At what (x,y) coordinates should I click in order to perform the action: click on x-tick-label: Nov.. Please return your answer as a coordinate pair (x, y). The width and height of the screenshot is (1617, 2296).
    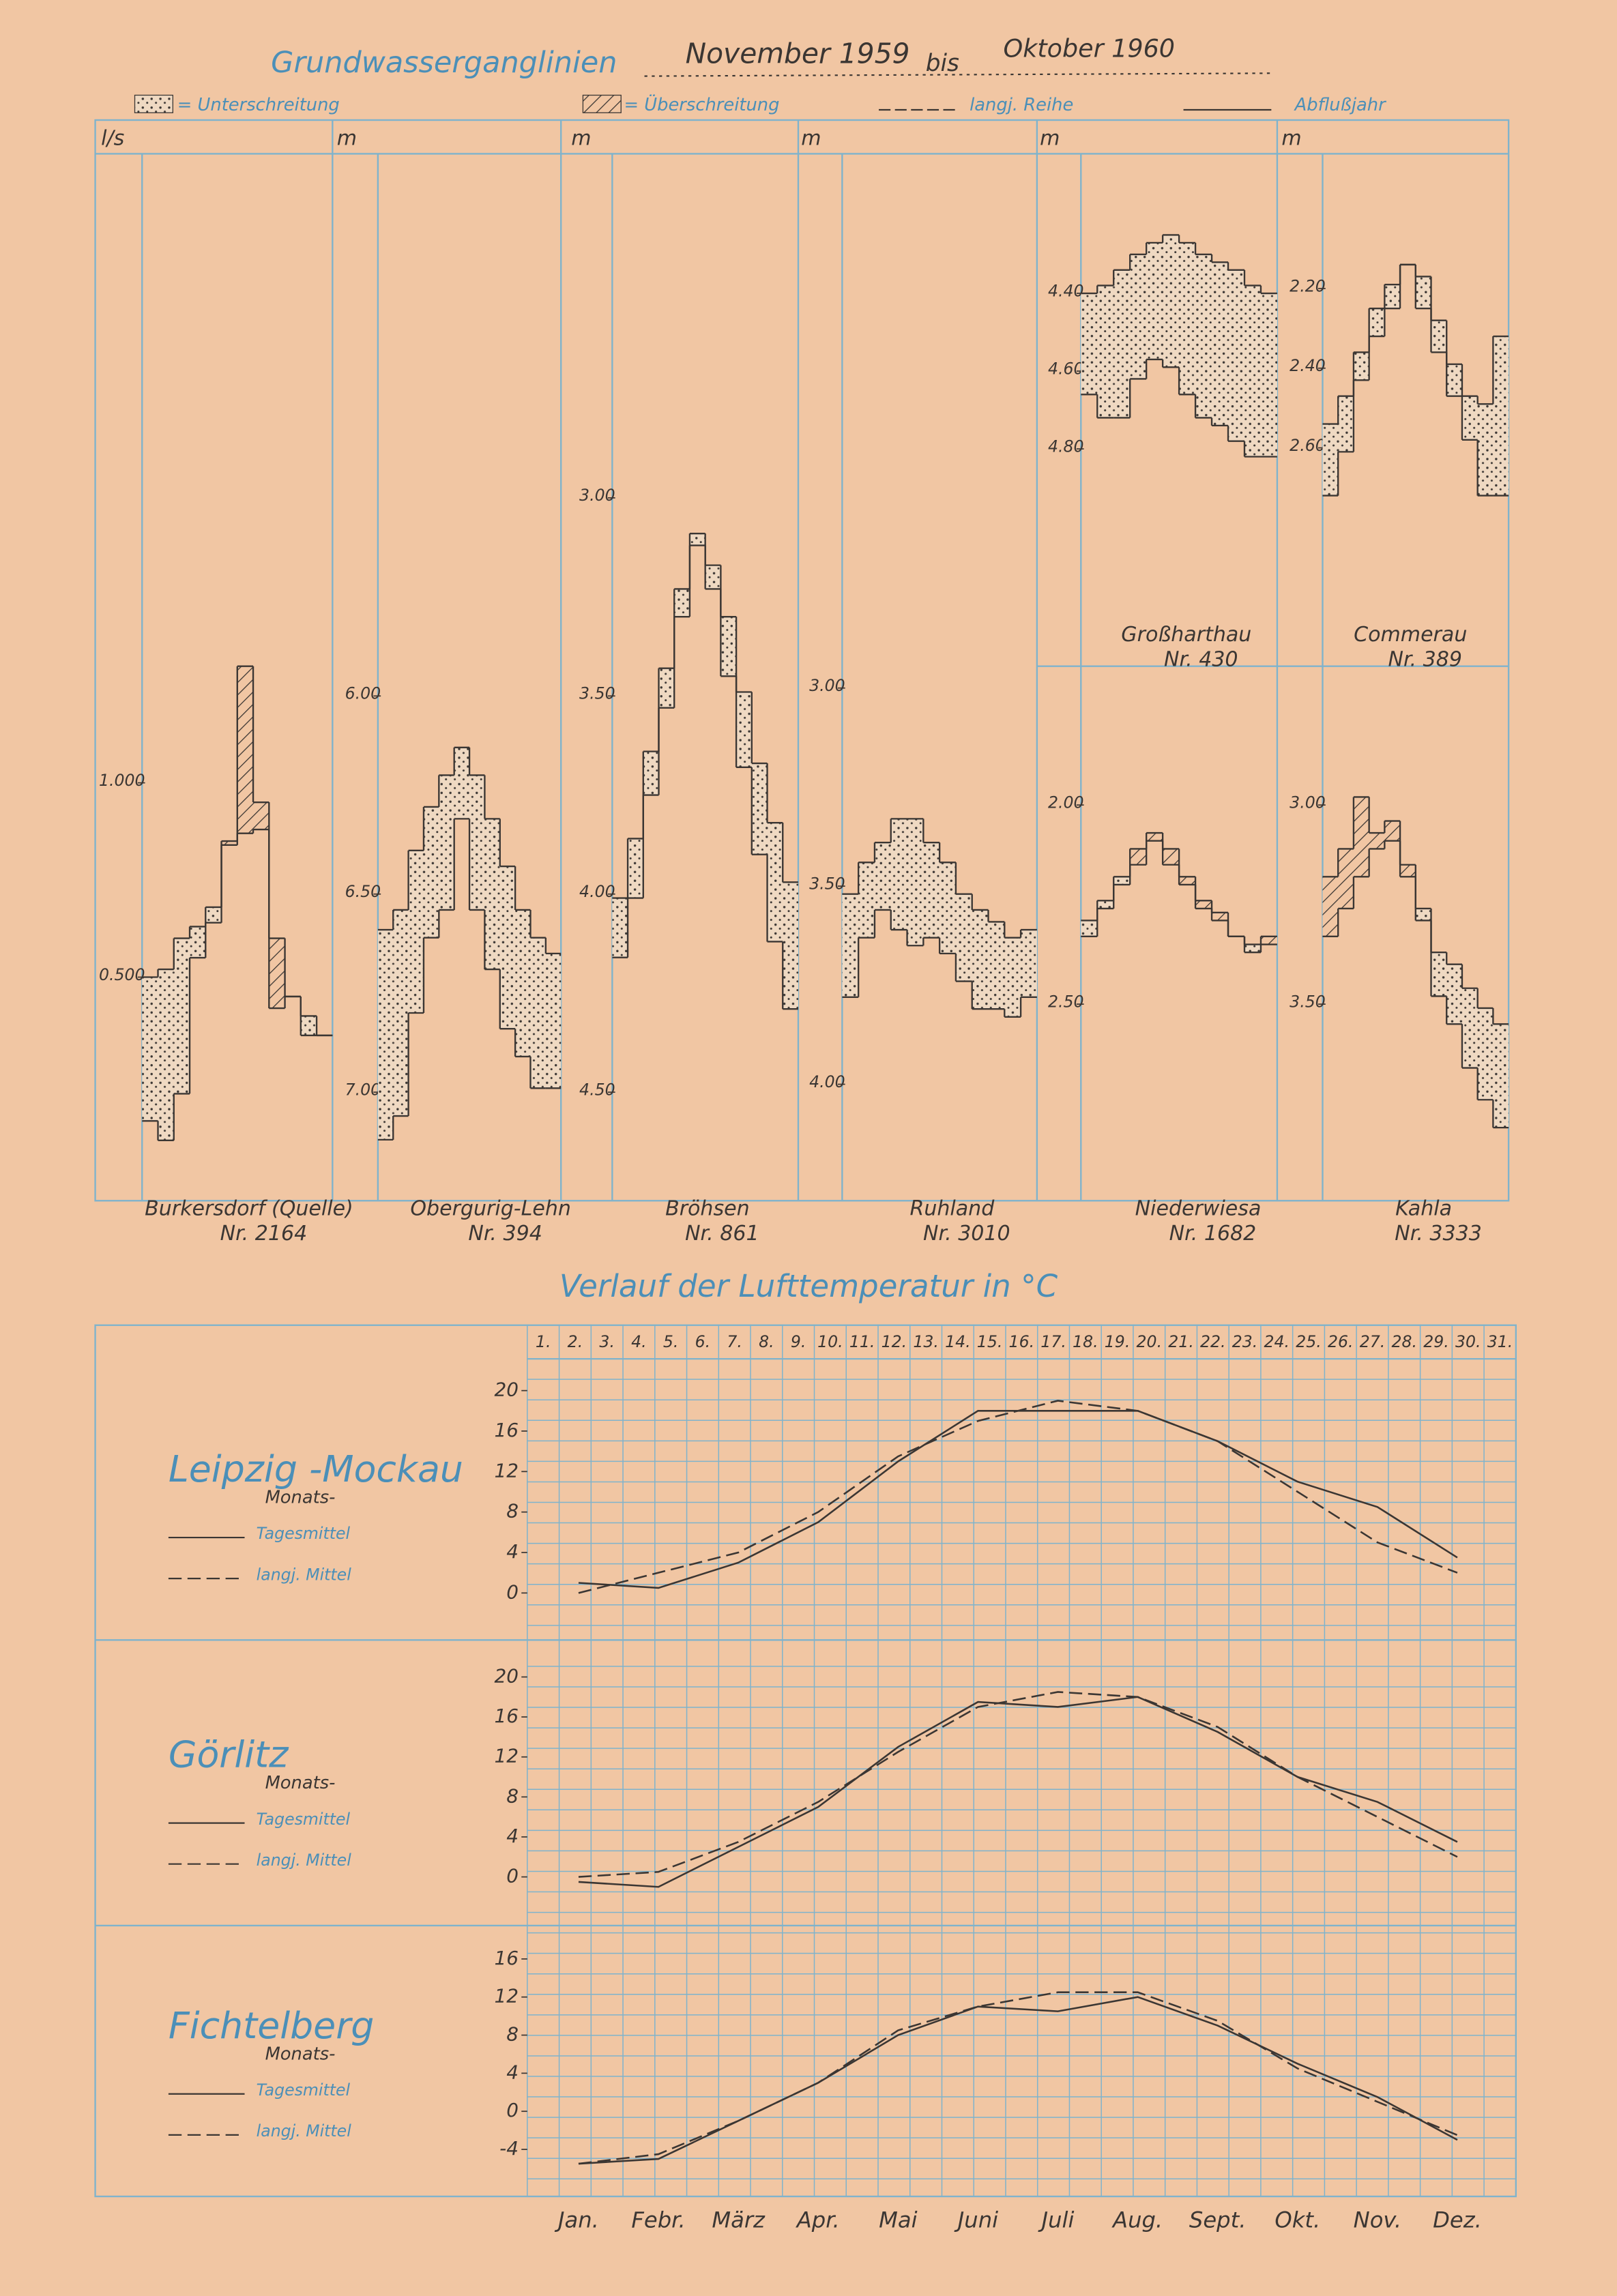
    Looking at the image, I should click on (1377, 2220).